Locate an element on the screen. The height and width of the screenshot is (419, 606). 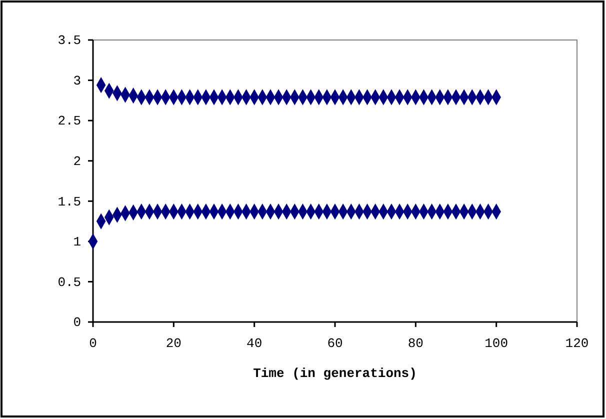
y-tick-label: 0.5 is located at coordinates (70, 282).